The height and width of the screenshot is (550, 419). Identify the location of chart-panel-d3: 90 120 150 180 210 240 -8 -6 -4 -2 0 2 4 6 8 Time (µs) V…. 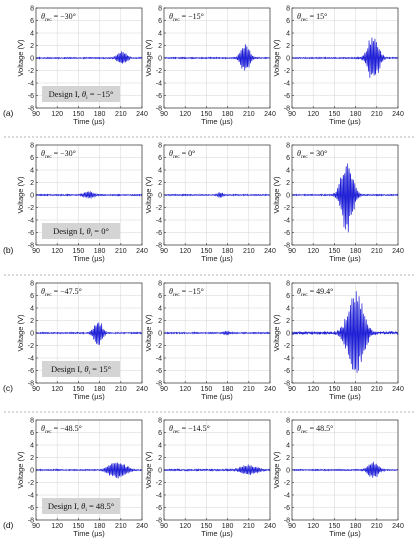
(338, 477).